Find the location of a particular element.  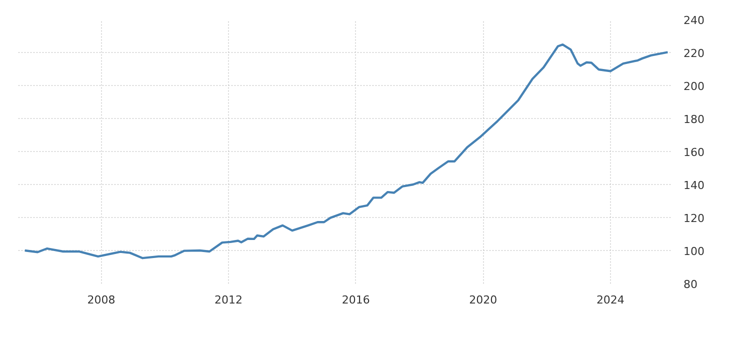

x-tick-label: 2008 is located at coordinates (101, 300).